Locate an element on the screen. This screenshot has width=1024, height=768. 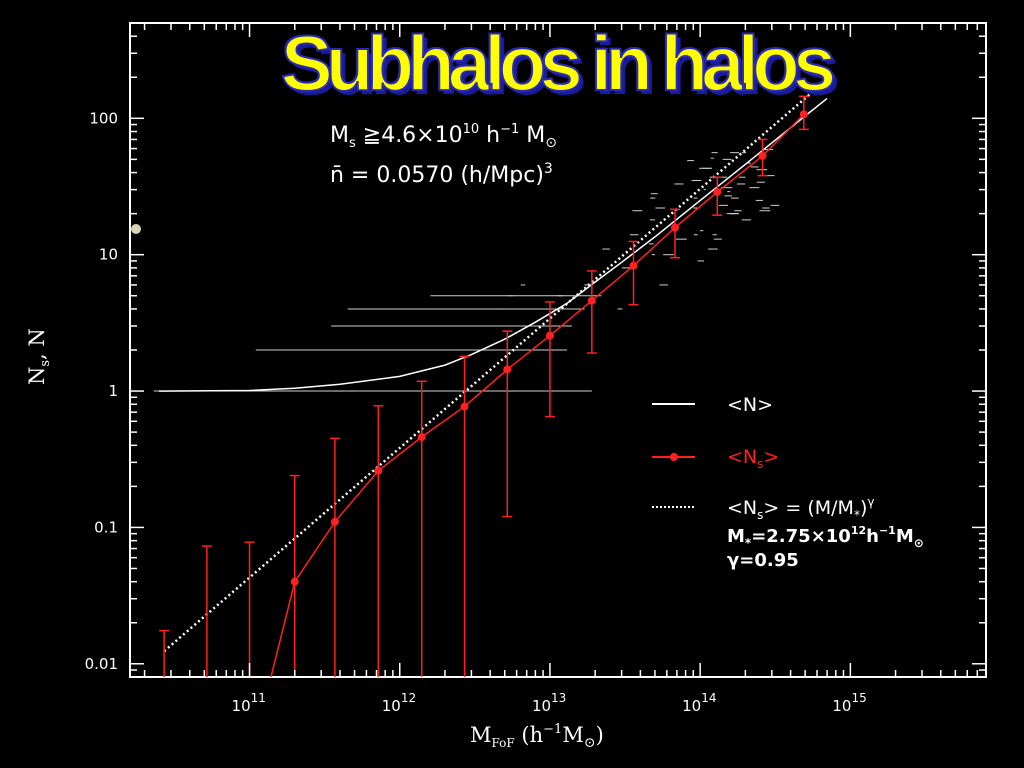
x-axis-label: MFoF (h−1M⊙) is located at coordinates (537, 736).